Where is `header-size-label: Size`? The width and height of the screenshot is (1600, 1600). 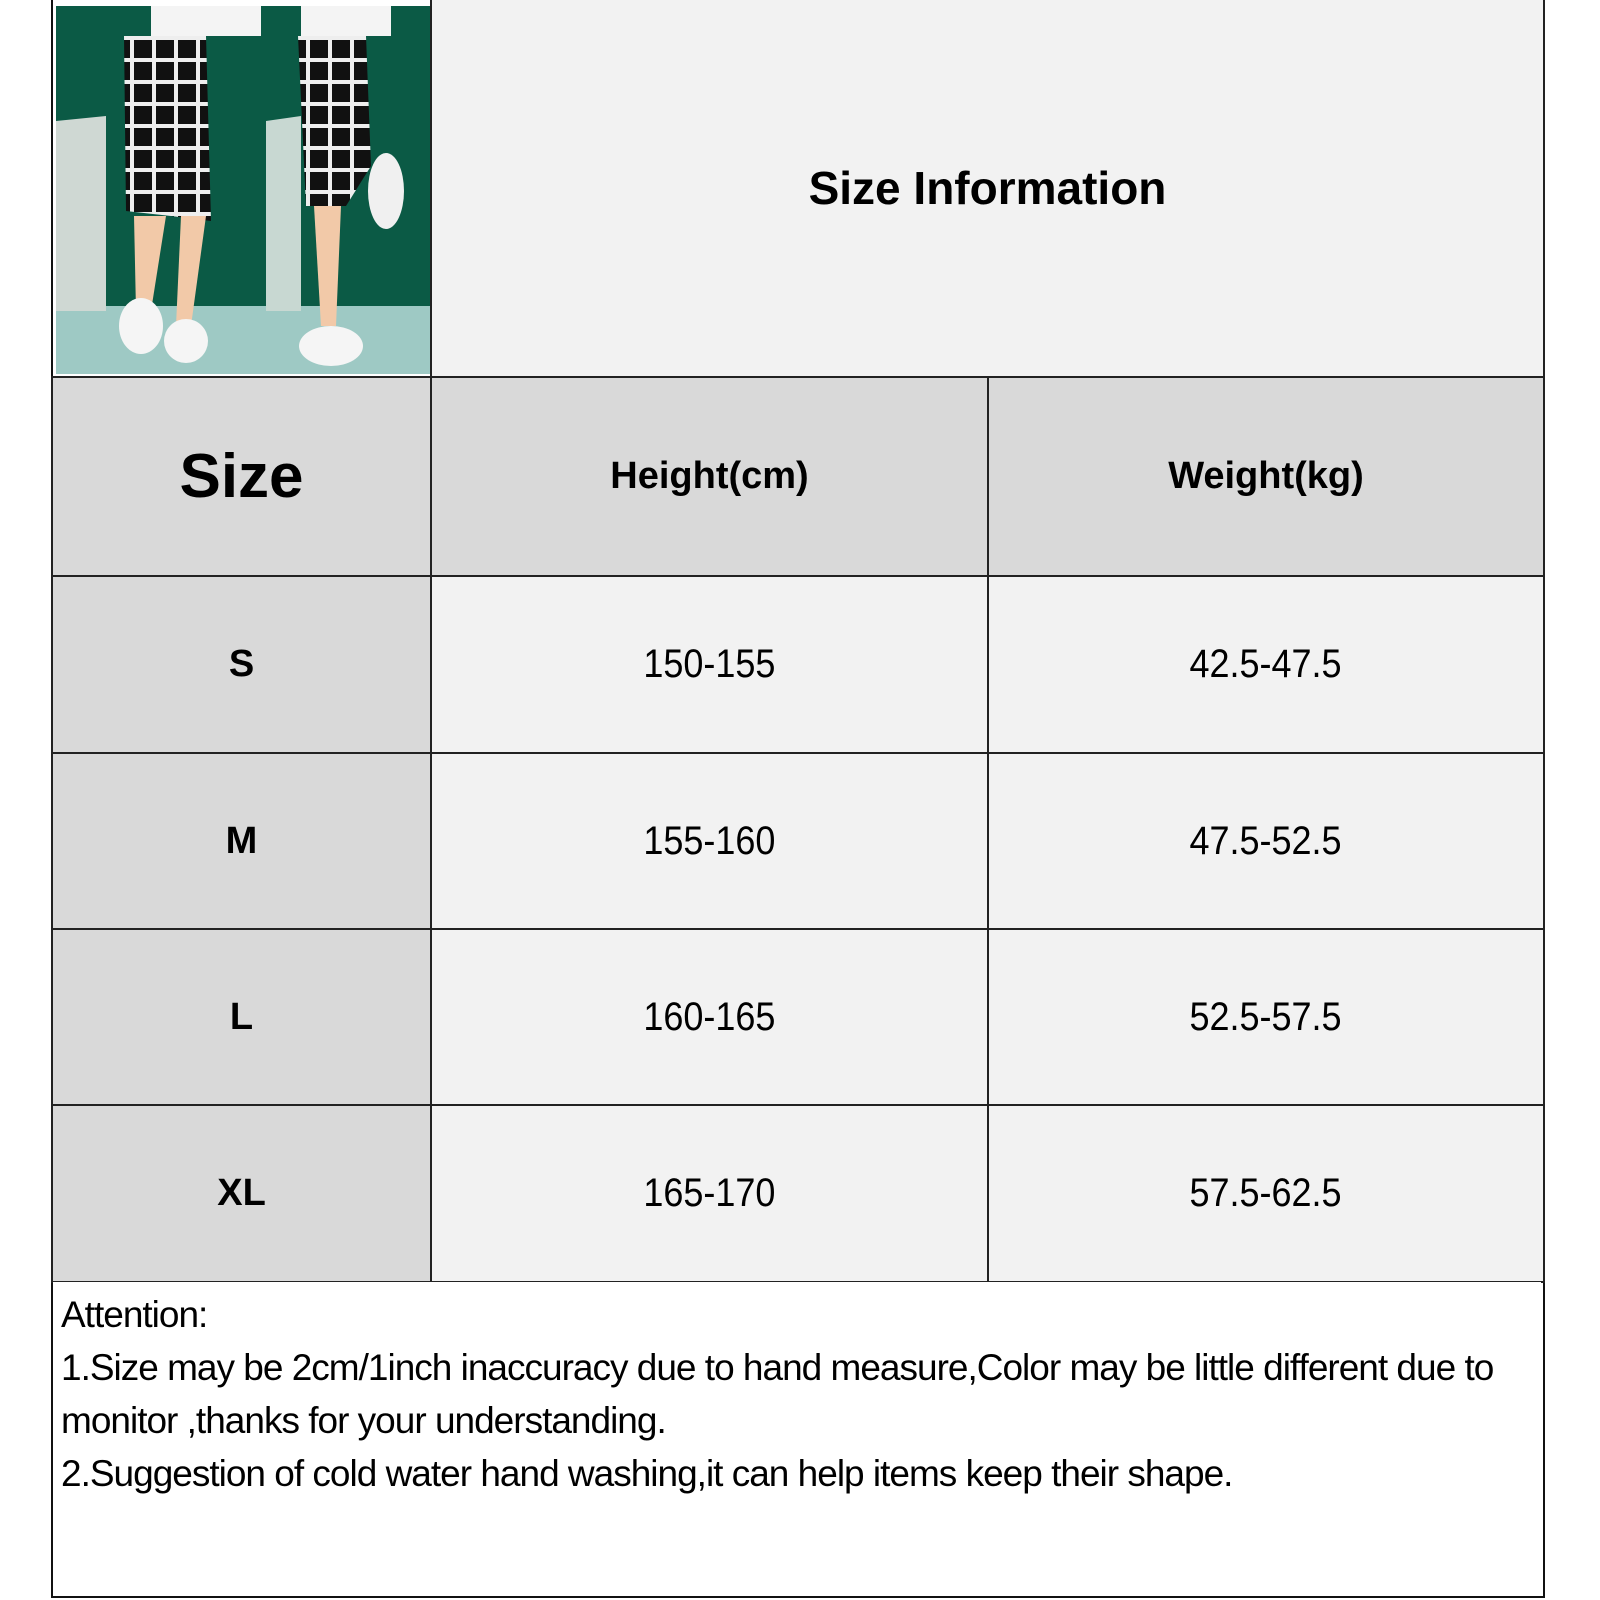 header-size-label: Size is located at coordinates (241, 476).